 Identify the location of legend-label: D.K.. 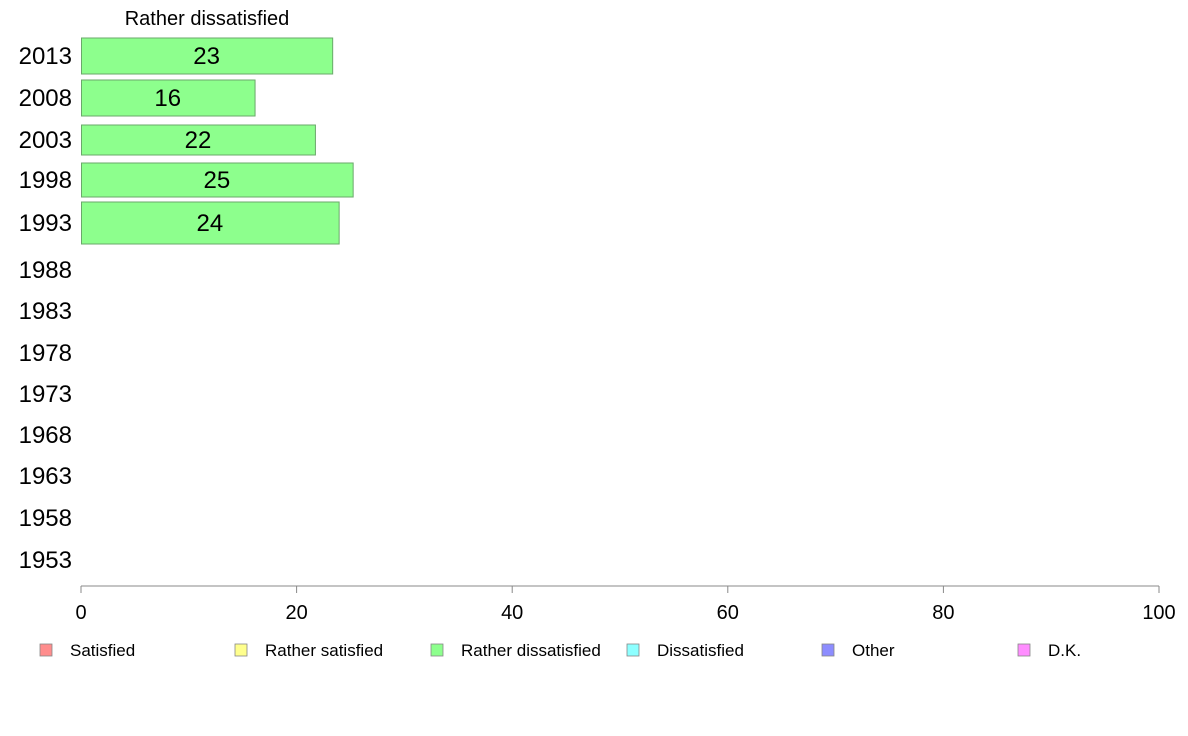
(1064, 650).